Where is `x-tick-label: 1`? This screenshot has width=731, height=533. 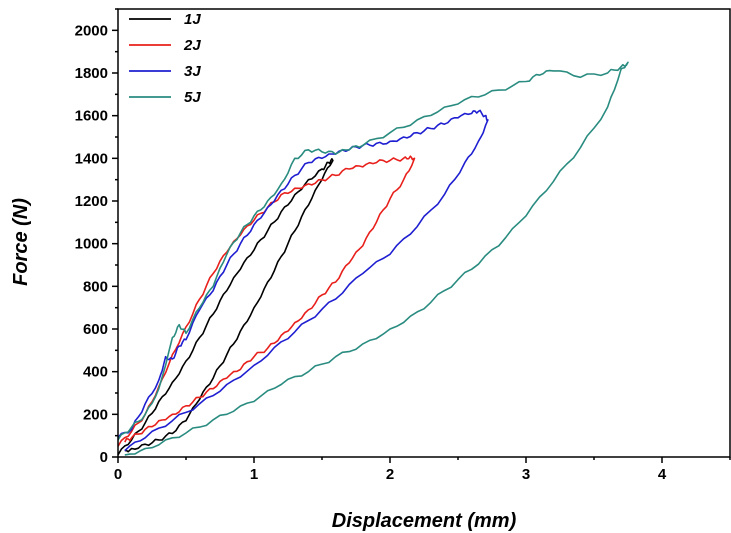
x-tick-label: 1 is located at coordinates (254, 474).